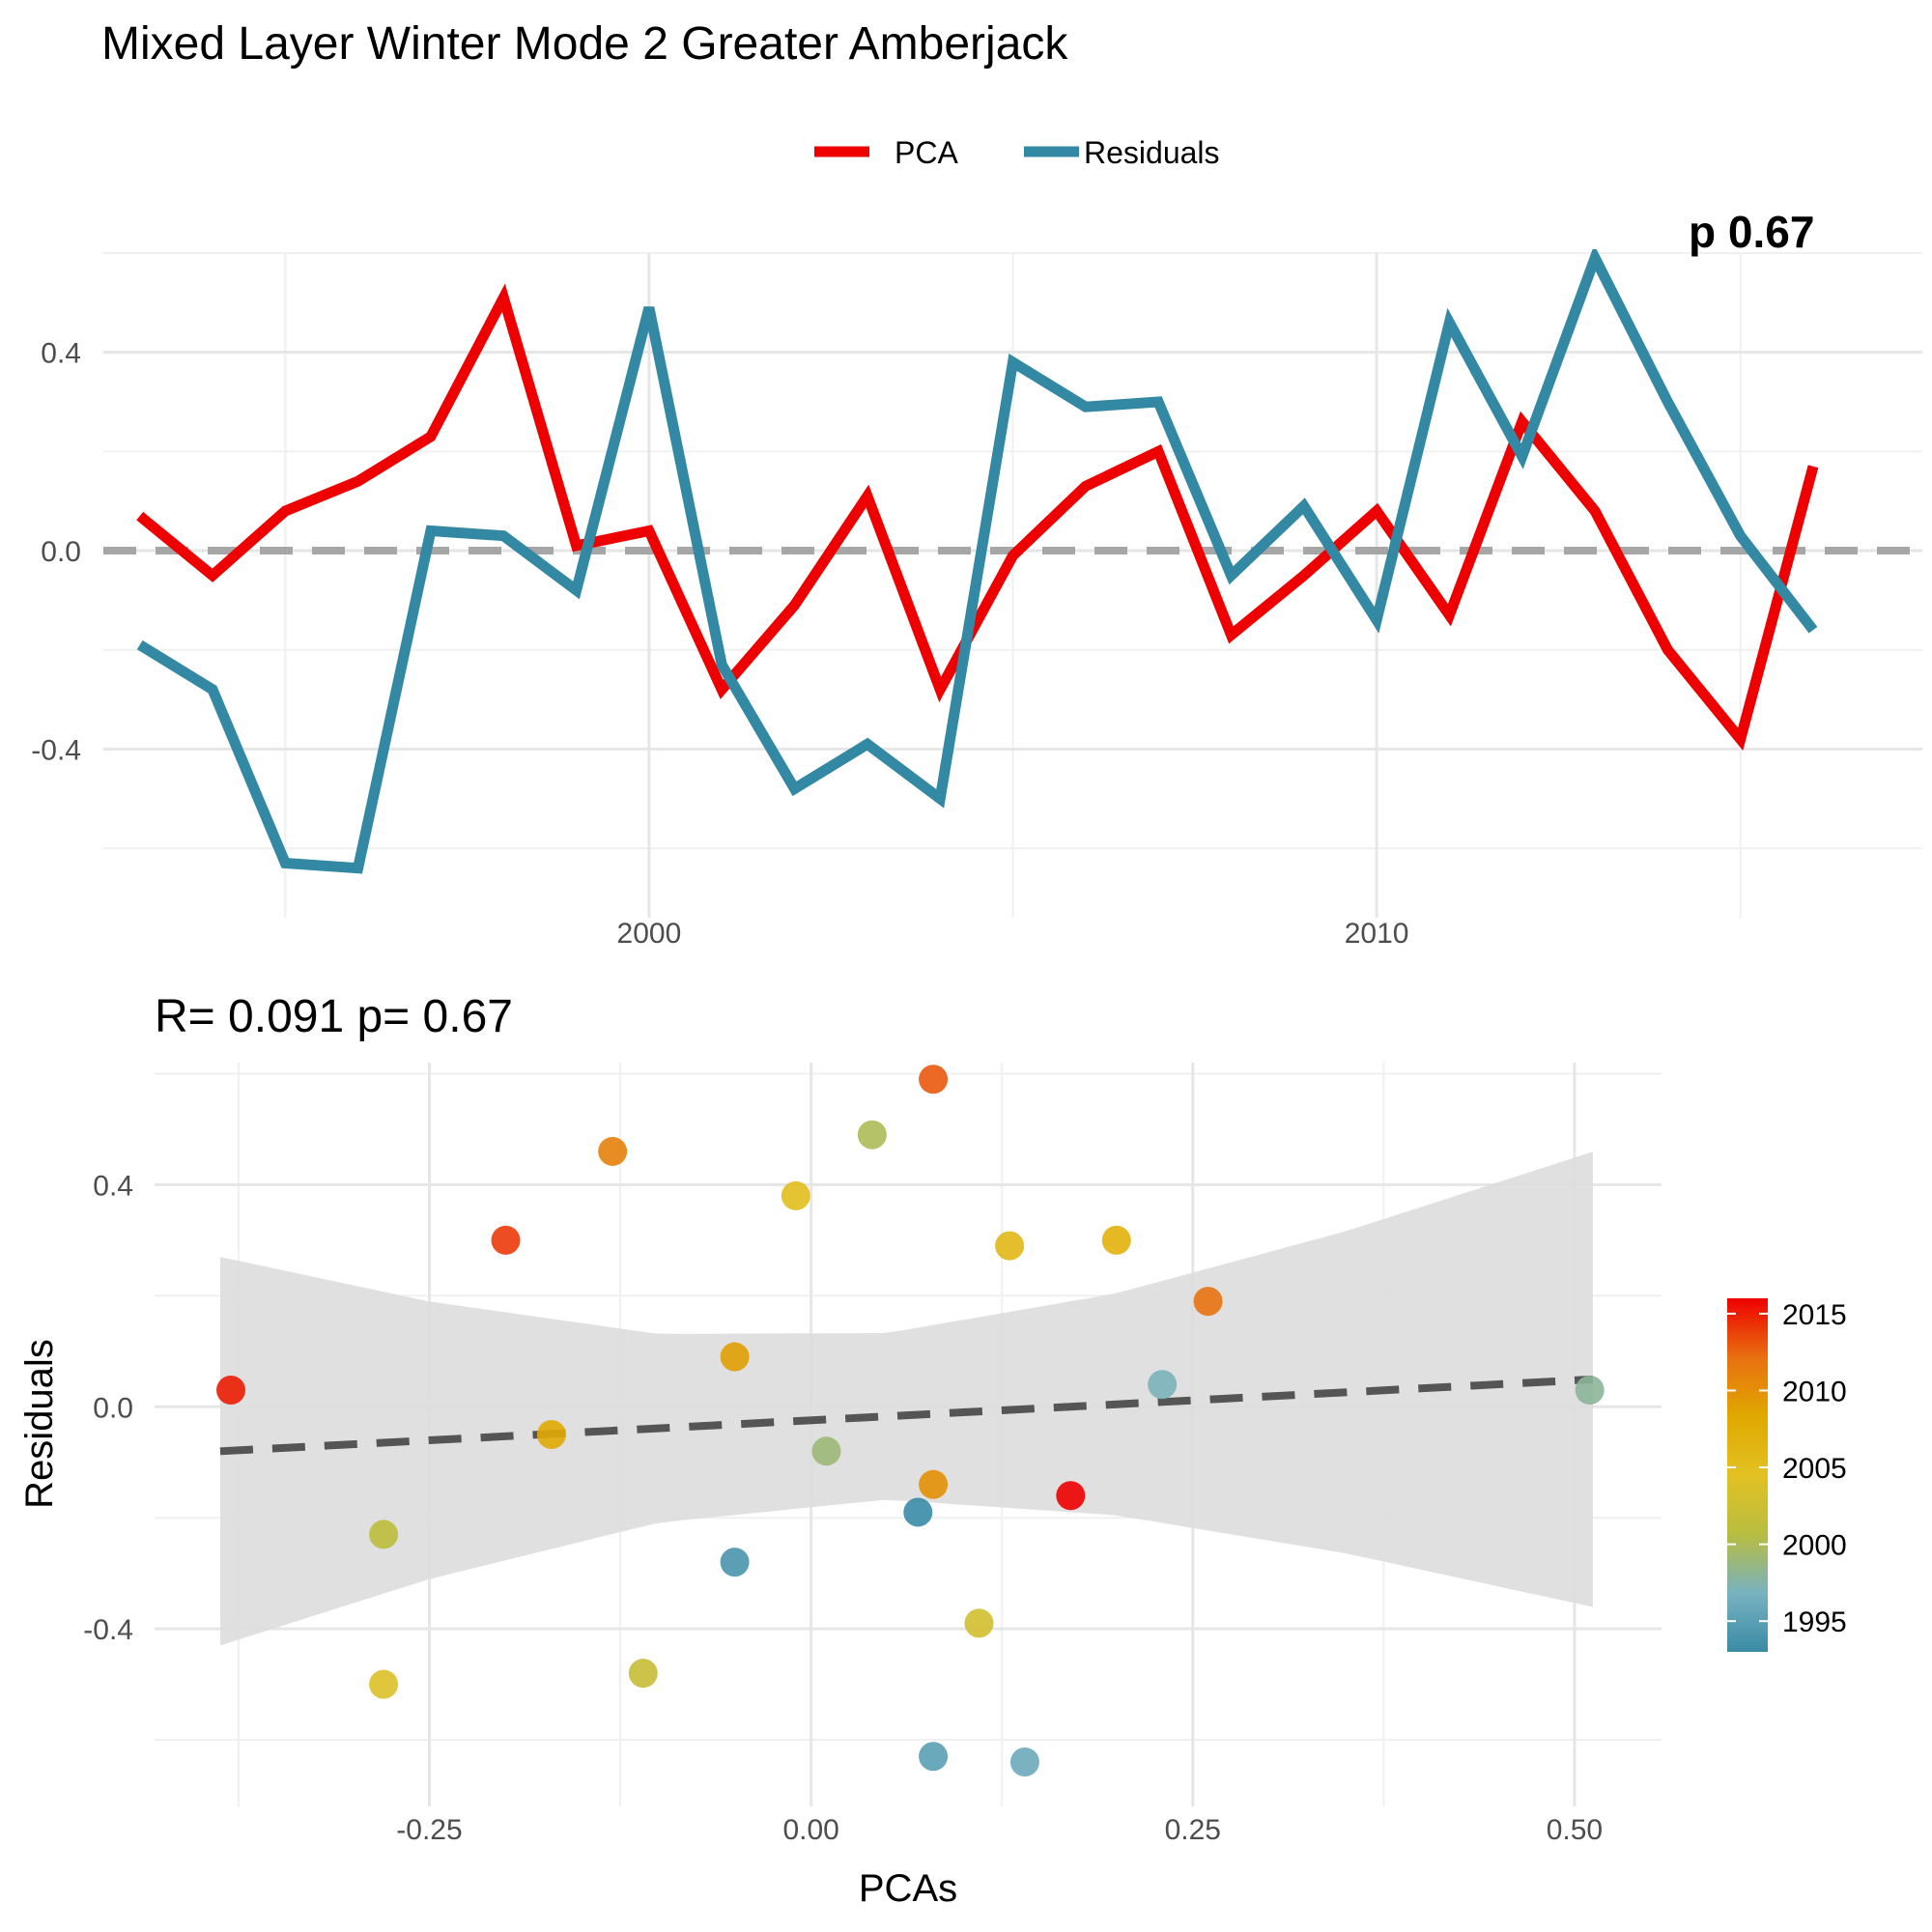 This screenshot has height=1932, width=1932. Describe the element at coordinates (999, 1830) in the screenshot. I see `scatter-x-tick-labels: -0.25 0.00 0.25 0.50` at that location.